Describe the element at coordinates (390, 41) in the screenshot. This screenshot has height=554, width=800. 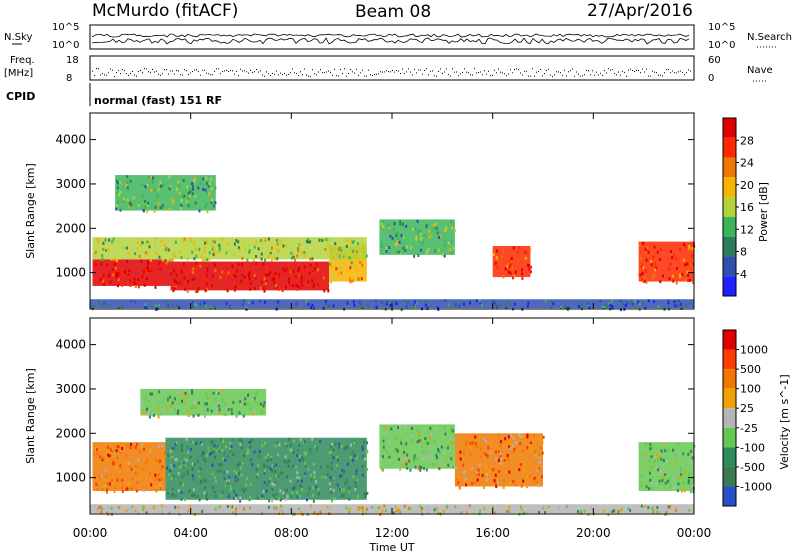
I see `nsky-line` at that location.